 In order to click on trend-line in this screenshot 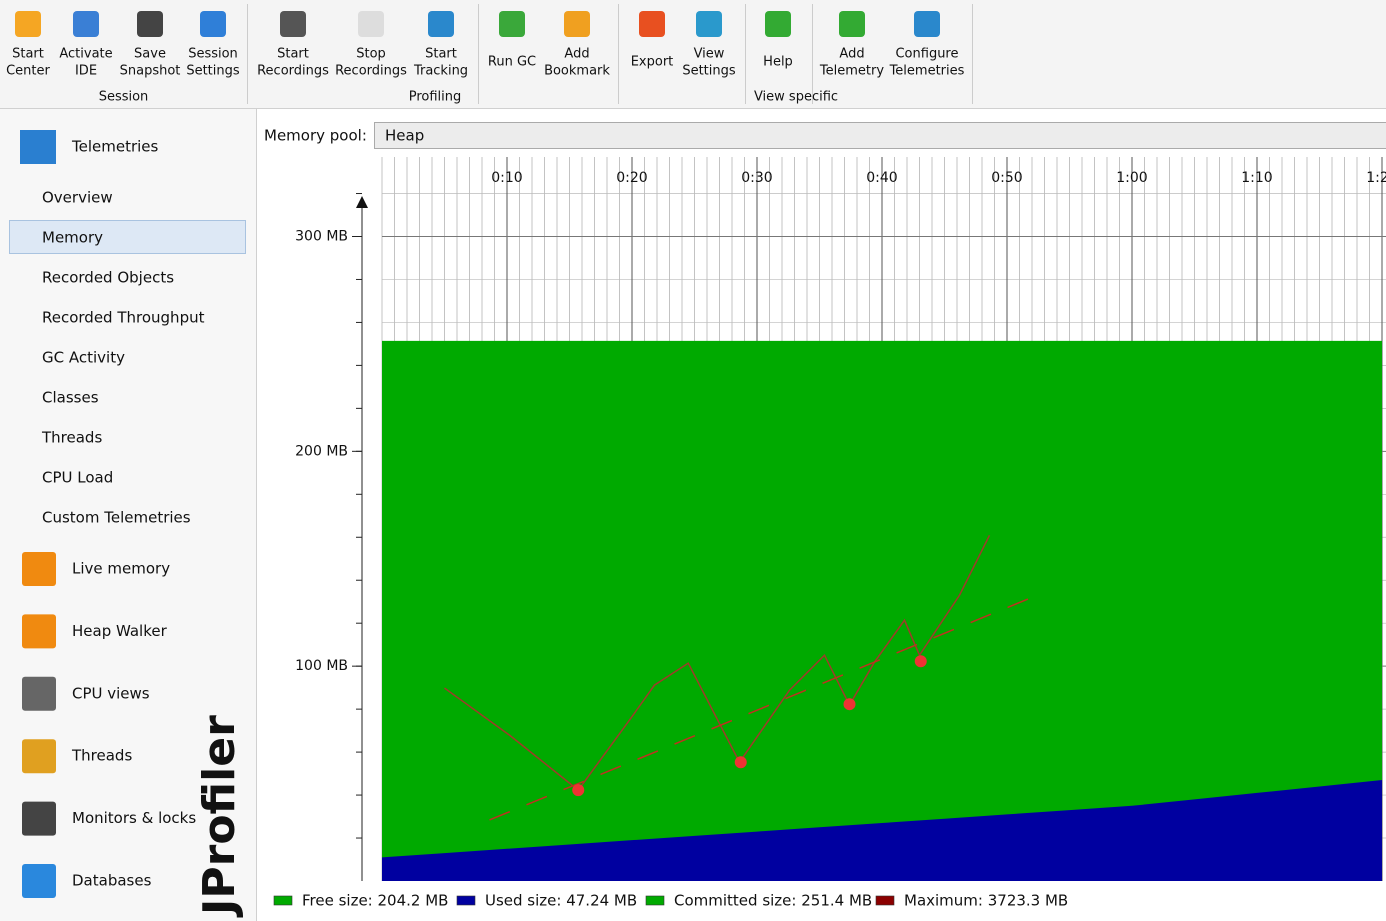, I will do `click(767, 706)`.